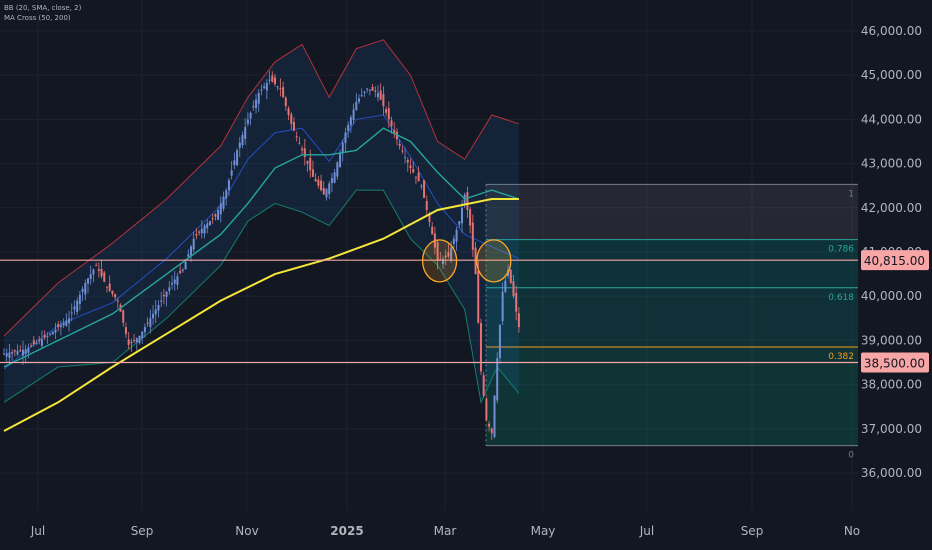 This screenshot has height=550, width=932. Describe the element at coordinates (43, 8) in the screenshot. I see `bb-legend: BB (20, SMA, close, 2)` at that location.